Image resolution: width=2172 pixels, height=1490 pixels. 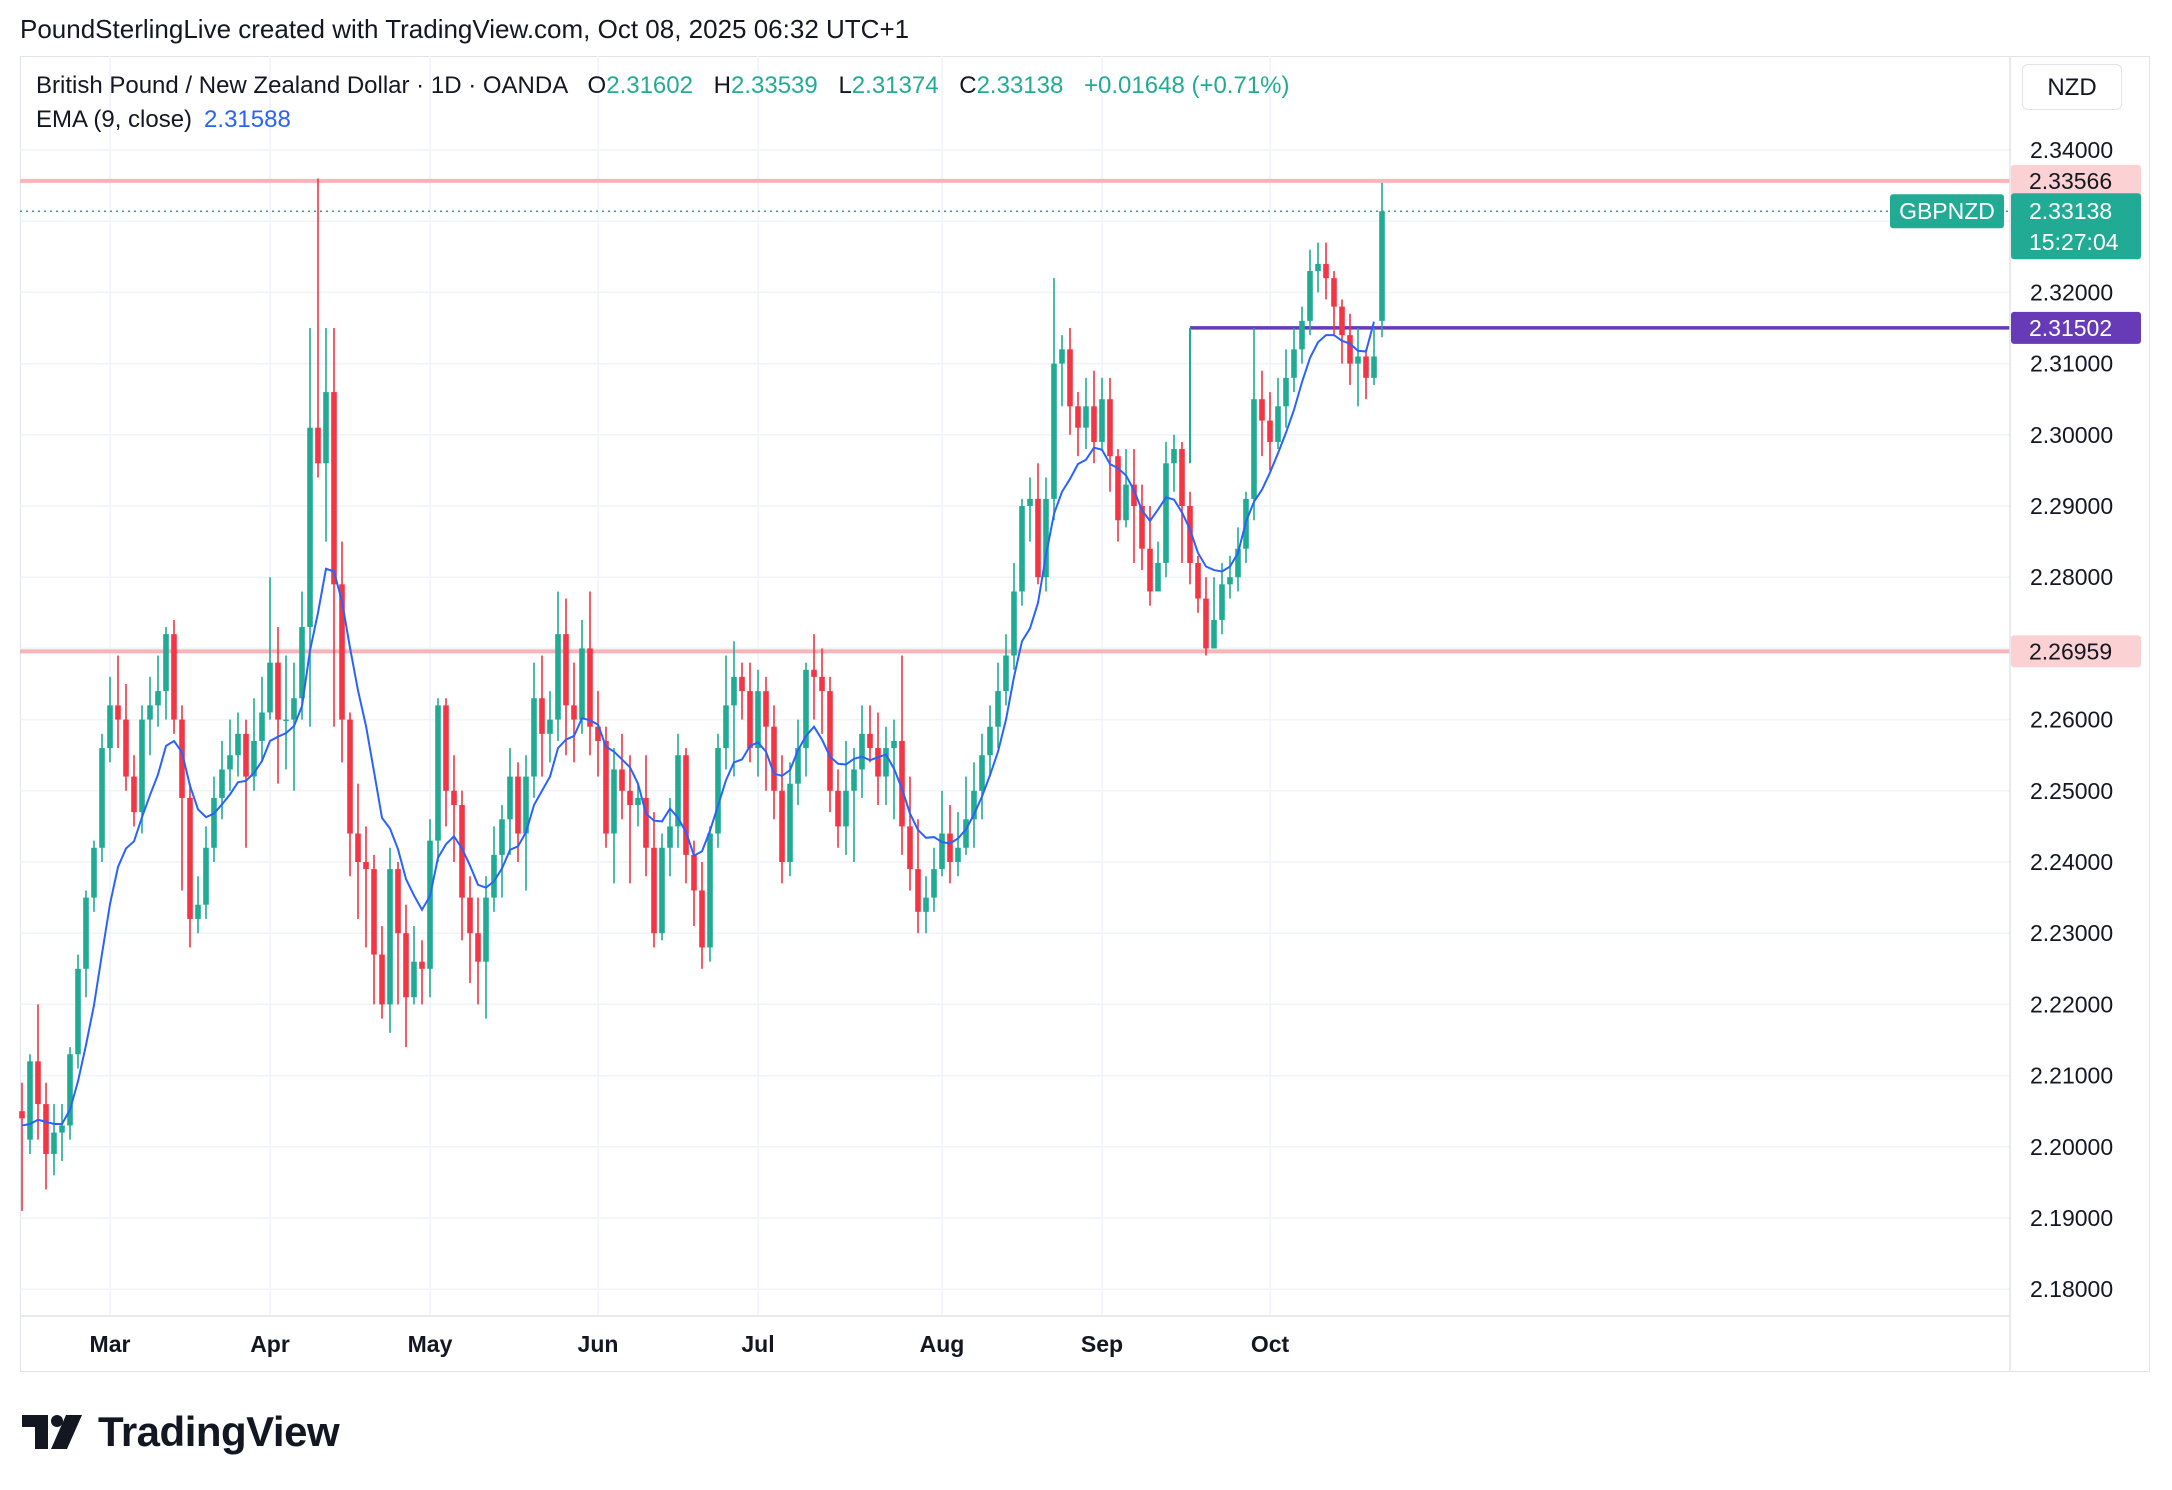 What do you see at coordinates (774, 85) in the screenshot?
I see `high-value: 2.33539` at bounding box center [774, 85].